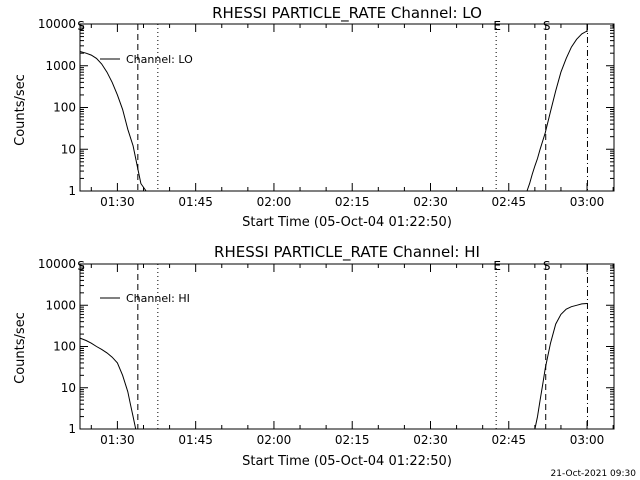  What do you see at coordinates (347, 13) in the screenshot?
I see `chart-title: RHESSI PARTICLE_RATE Channel: LO` at bounding box center [347, 13].